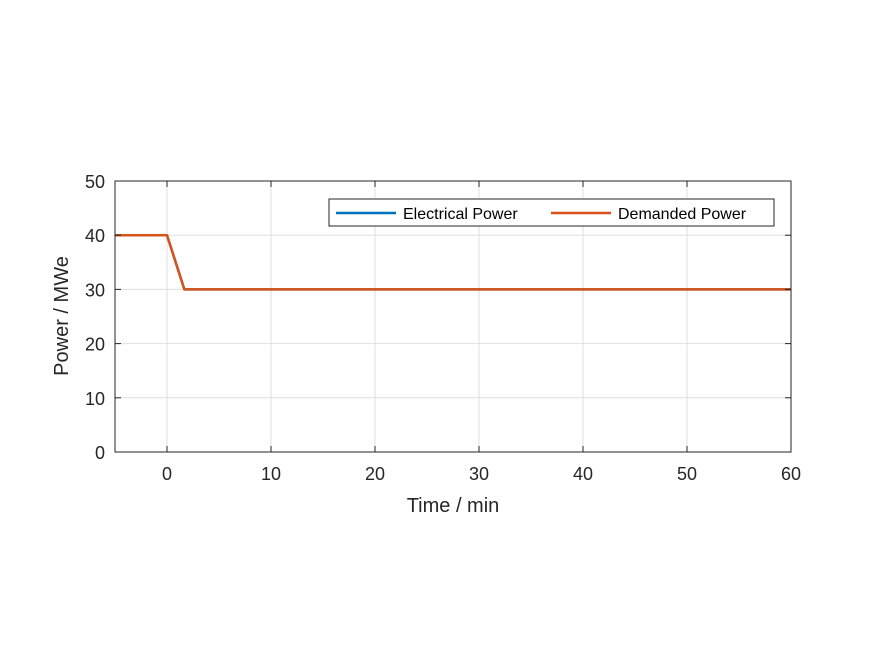  I want to click on x-tick-label: 0, so click(167, 474).